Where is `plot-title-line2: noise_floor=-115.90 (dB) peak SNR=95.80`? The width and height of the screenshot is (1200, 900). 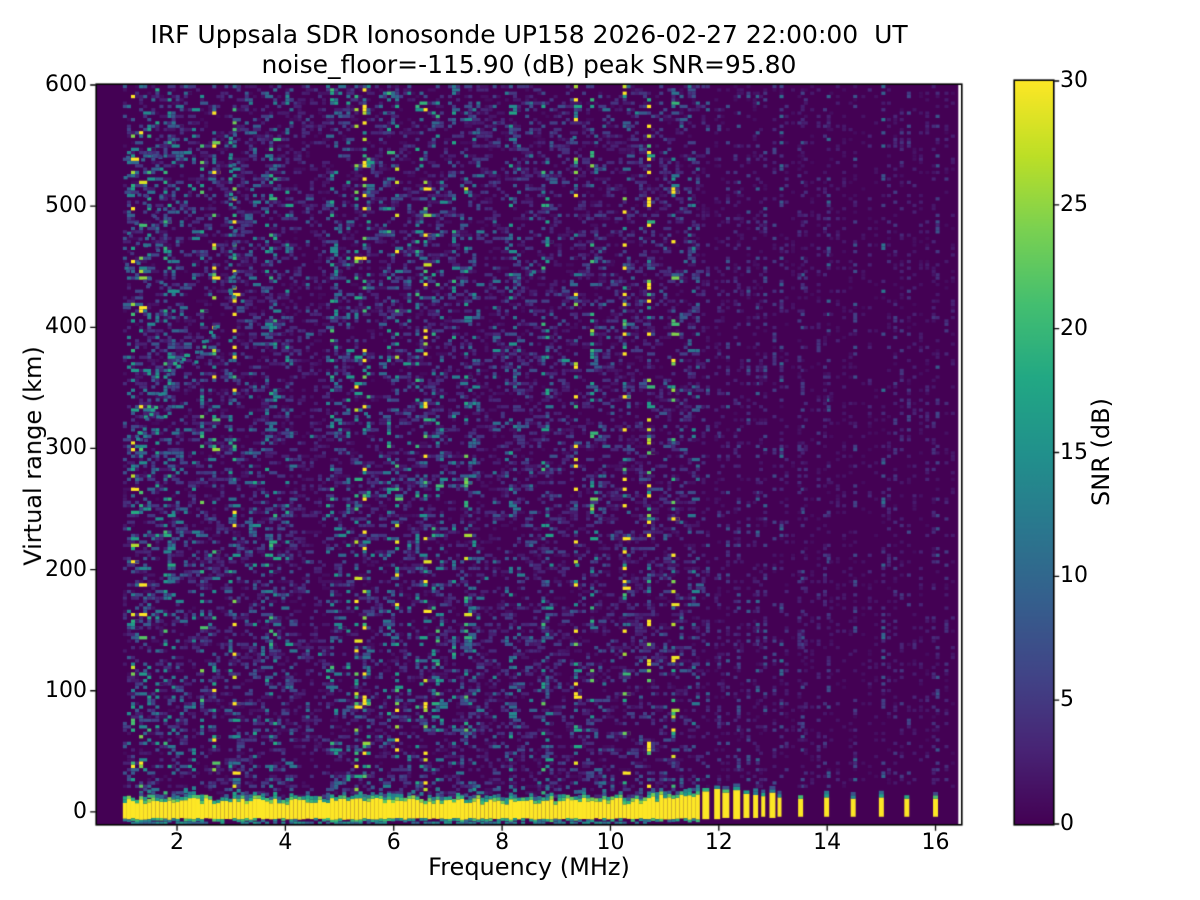
plot-title-line2: noise_floor=-115.90 (dB) peak SNR=95.80 is located at coordinates (529, 64).